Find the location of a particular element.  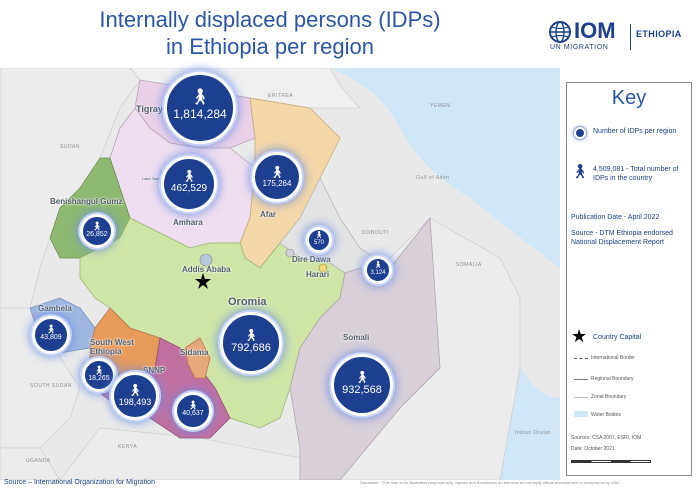

key-publication: Publication Date - April 2022 is located at coordinates (615, 217).